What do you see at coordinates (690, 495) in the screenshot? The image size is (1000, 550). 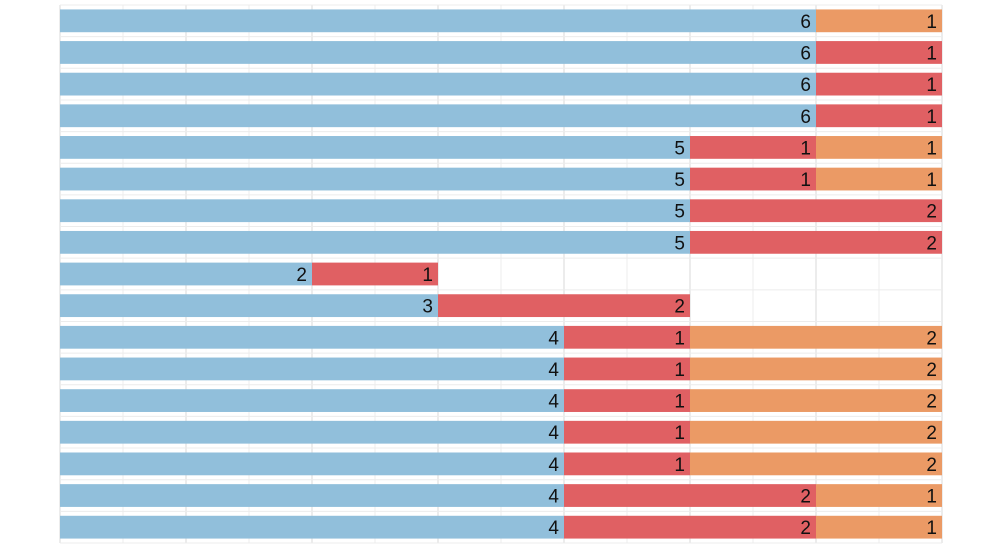 I see `bar-segment-row16-s2` at bounding box center [690, 495].